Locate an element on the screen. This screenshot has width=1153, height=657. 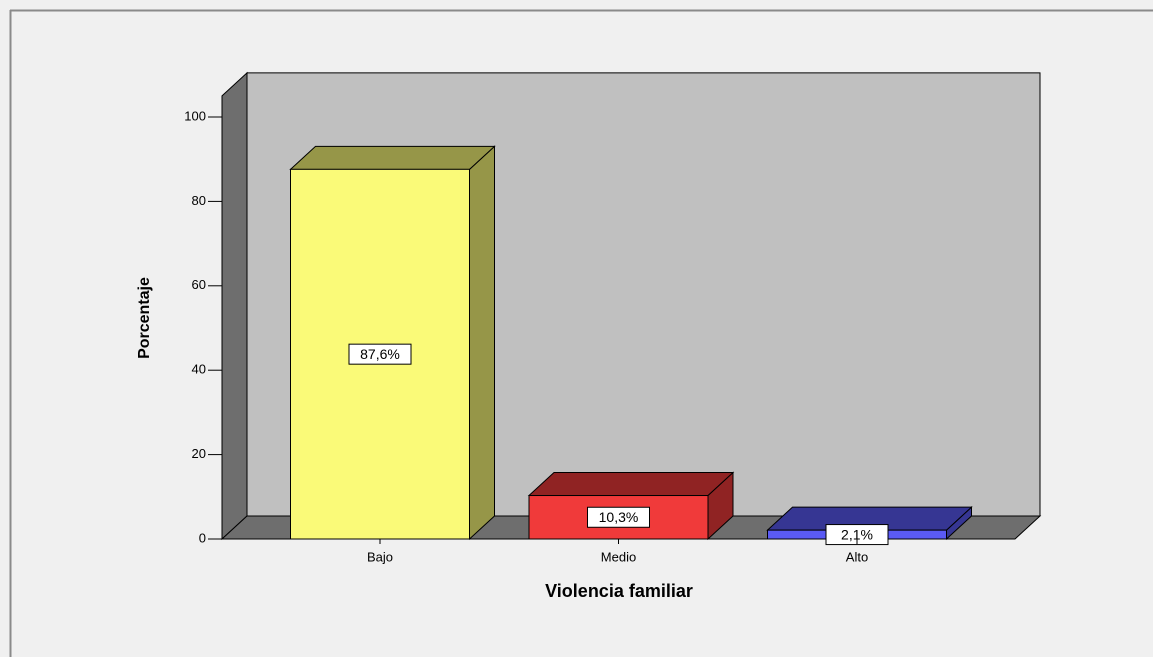
value-label: 10,3% is located at coordinates (619, 517).